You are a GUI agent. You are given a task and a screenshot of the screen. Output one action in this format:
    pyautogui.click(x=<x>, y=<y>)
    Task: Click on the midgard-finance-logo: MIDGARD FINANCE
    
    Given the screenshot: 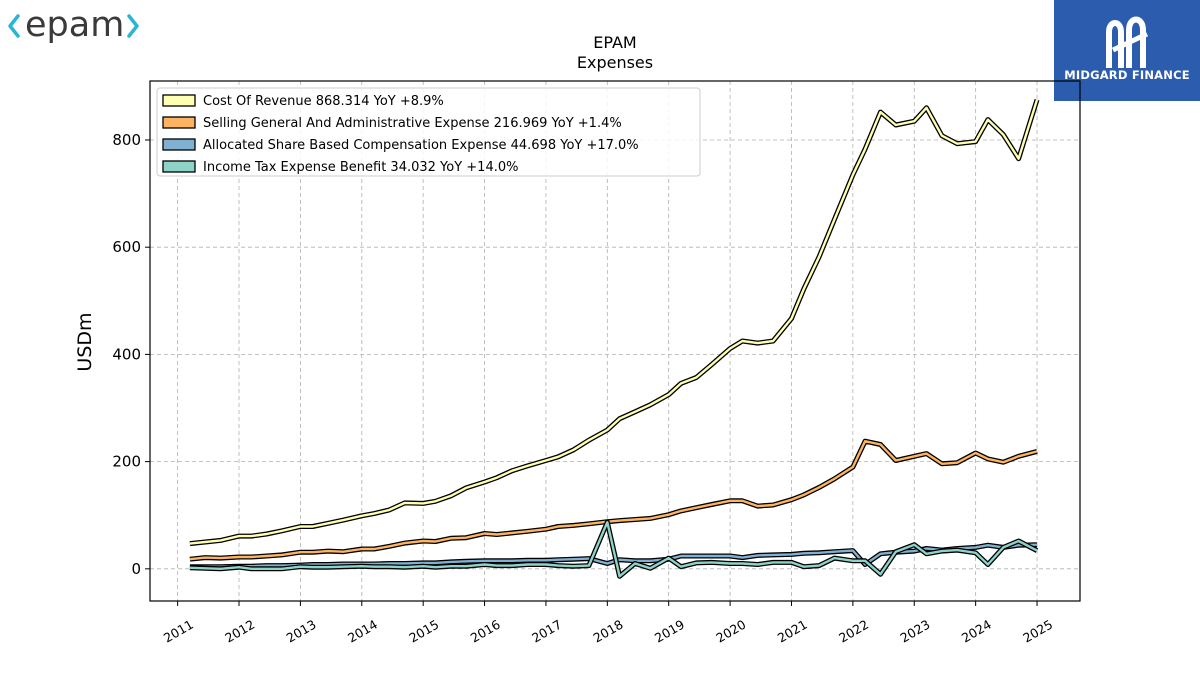 What is the action you would take?
    pyautogui.click(x=1127, y=50)
    